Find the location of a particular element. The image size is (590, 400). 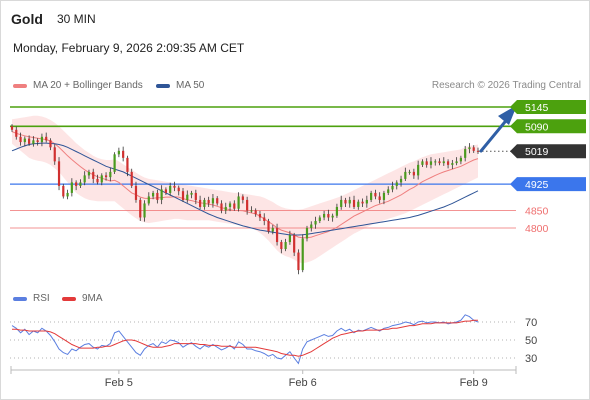

level-label-5090: 5090 is located at coordinates (537, 127).